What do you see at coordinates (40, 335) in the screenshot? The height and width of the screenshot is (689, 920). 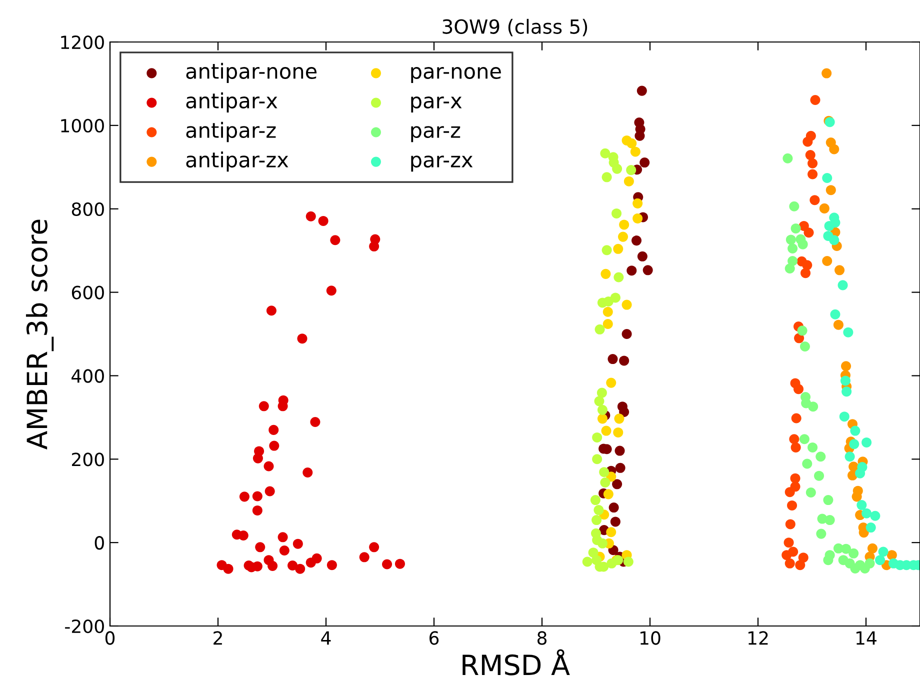 I see `y-axis-title: AMBER_3b score` at bounding box center [40, 335].